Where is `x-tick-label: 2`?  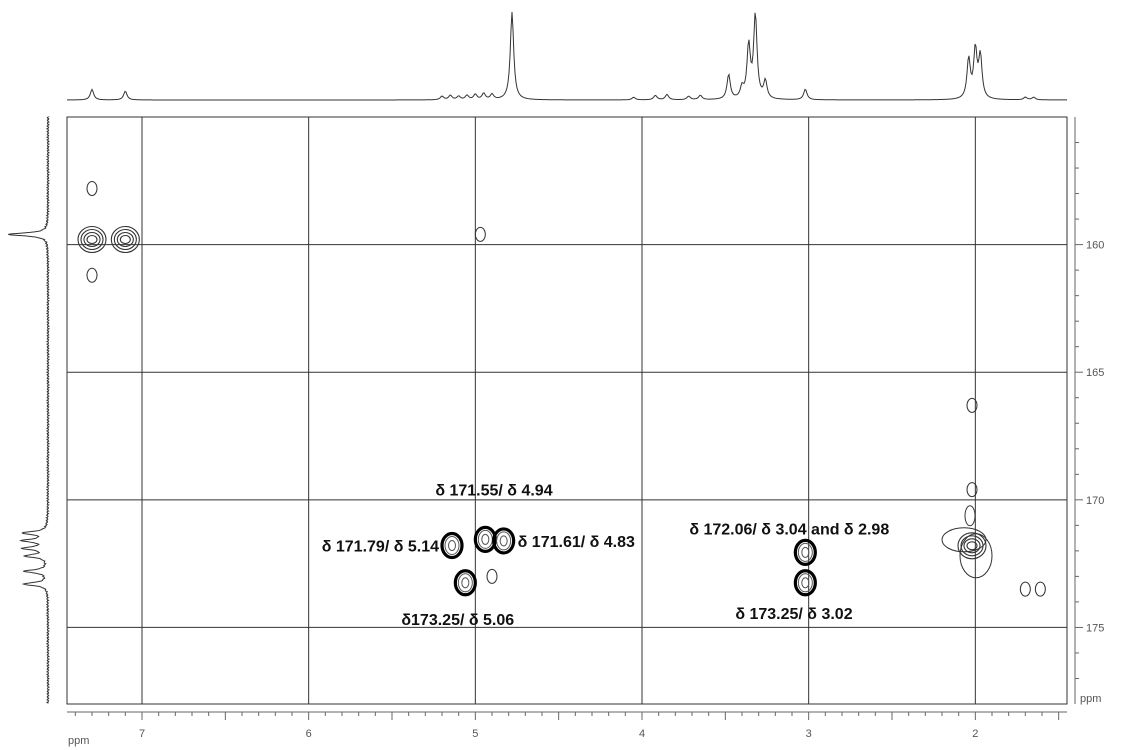 x-tick-label: 2 is located at coordinates (975, 734).